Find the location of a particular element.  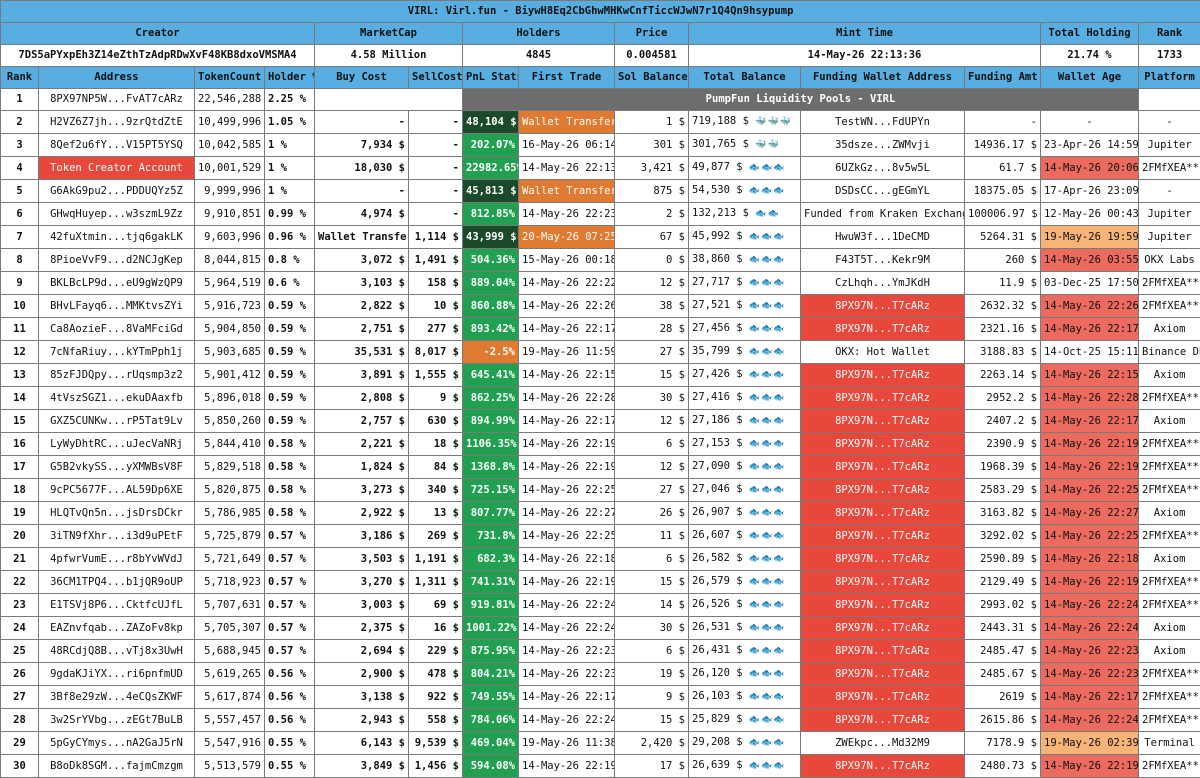

col-header-wallet-age: Wallet Age is located at coordinates (1090, 78).